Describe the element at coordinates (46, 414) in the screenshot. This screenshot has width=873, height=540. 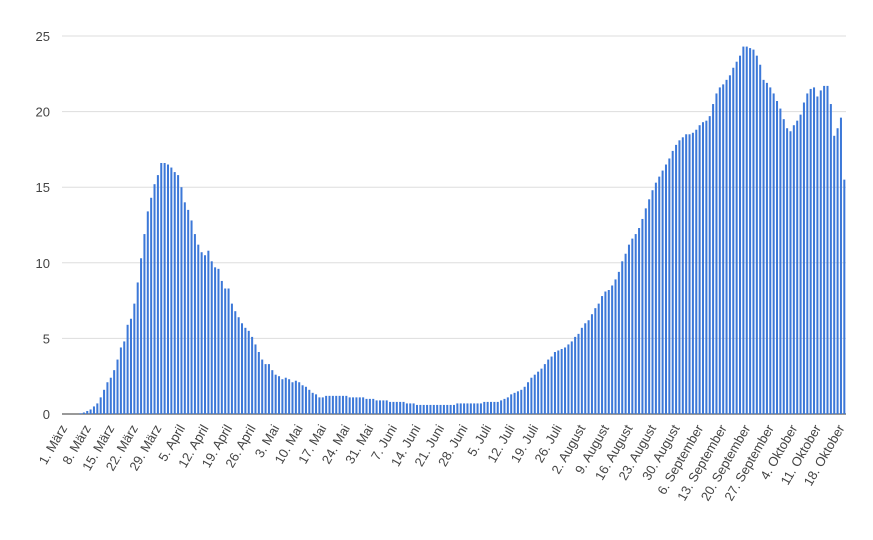
I see `y-tick-label: 0` at that location.